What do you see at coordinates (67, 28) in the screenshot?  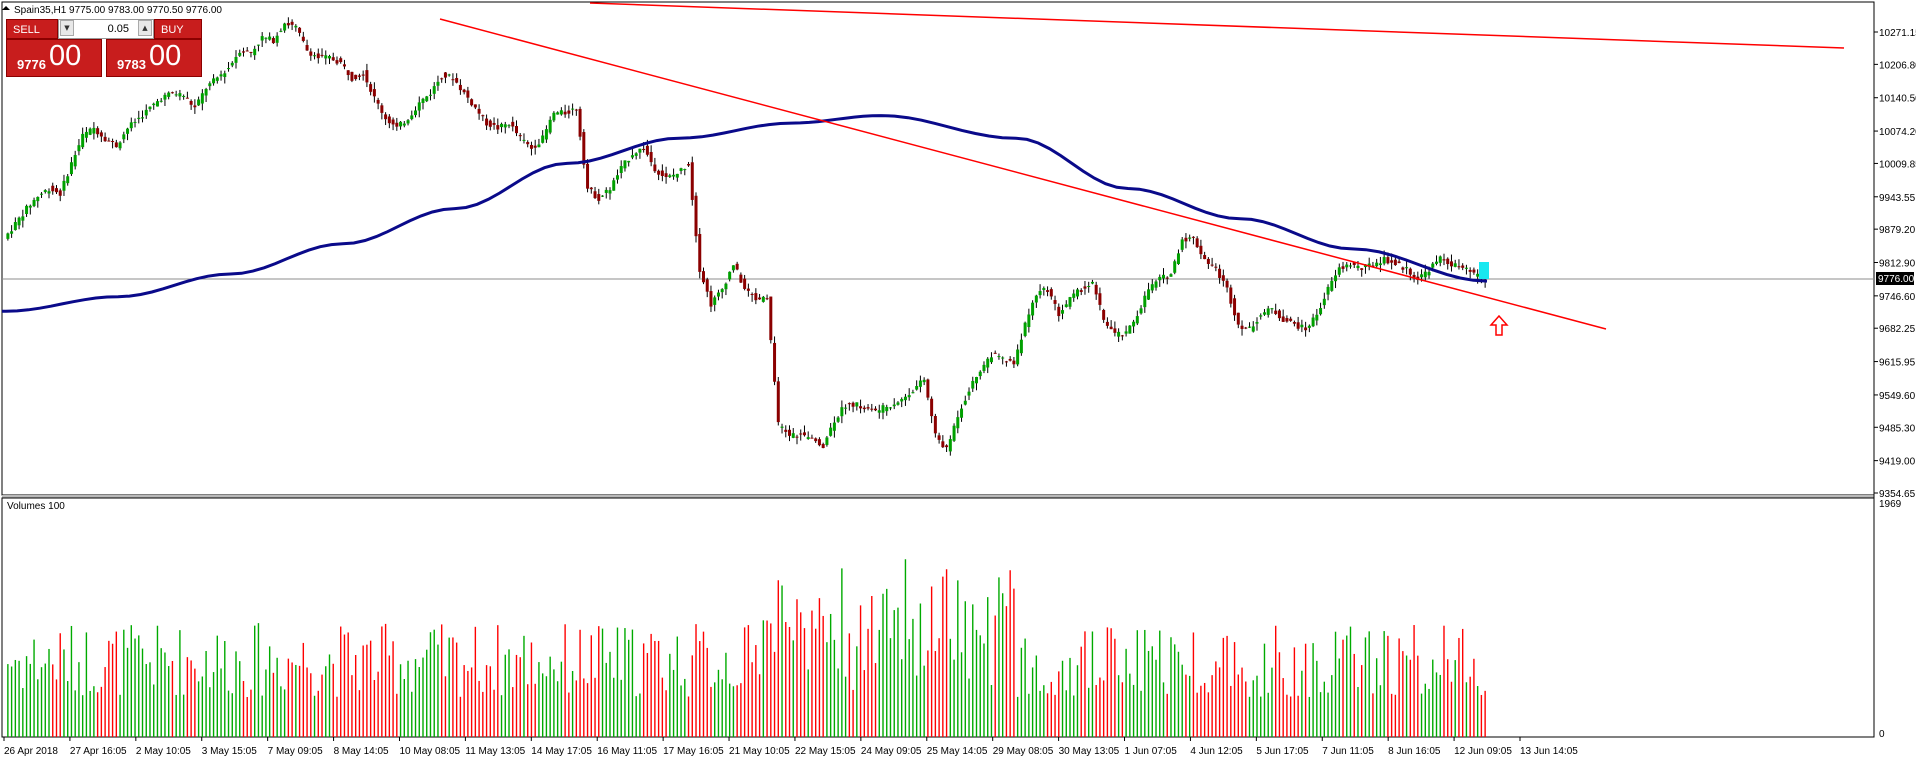 I see `lot-decrease-icon: ▼` at bounding box center [67, 28].